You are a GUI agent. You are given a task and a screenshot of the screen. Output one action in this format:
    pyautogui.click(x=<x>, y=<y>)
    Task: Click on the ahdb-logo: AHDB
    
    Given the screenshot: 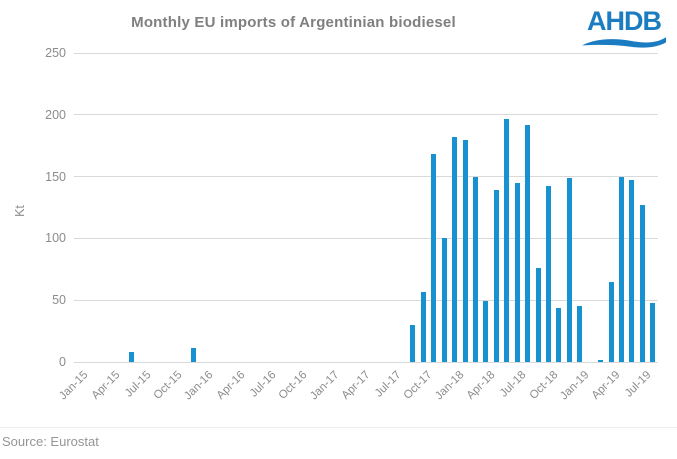 What is the action you would take?
    pyautogui.click(x=624, y=29)
    